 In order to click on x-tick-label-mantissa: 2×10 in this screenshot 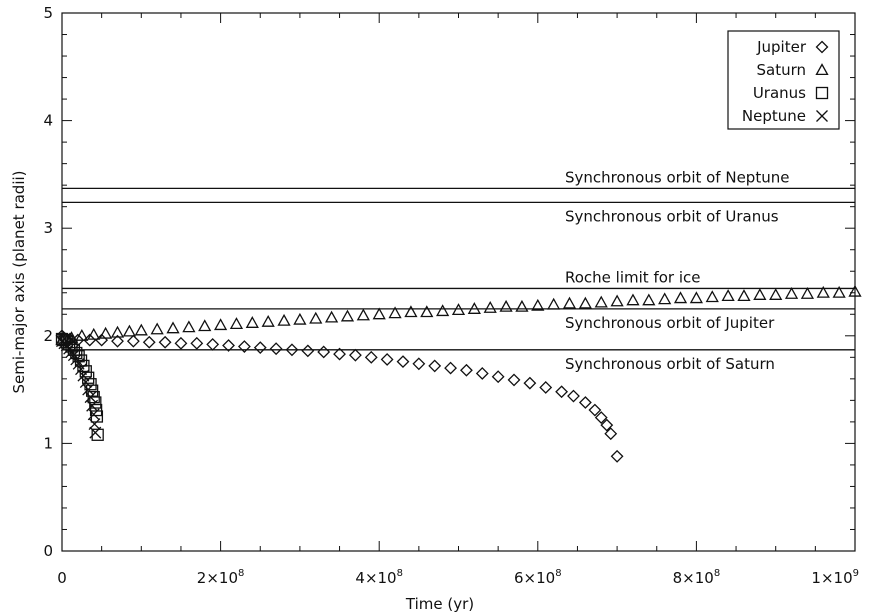, I will do `click(217, 578)`.